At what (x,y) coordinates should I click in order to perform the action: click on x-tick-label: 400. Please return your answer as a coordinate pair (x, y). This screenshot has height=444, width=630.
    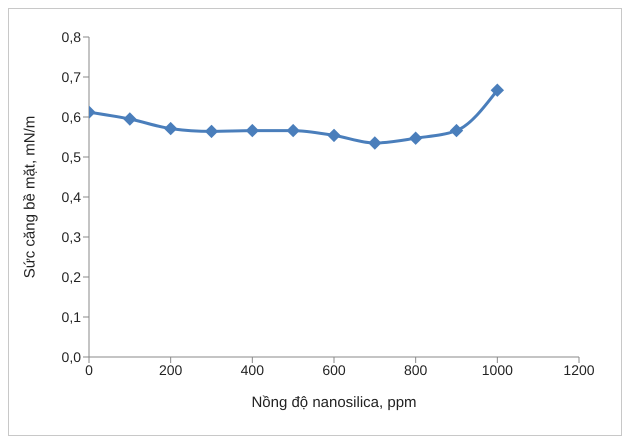
    Looking at the image, I should click on (252, 370).